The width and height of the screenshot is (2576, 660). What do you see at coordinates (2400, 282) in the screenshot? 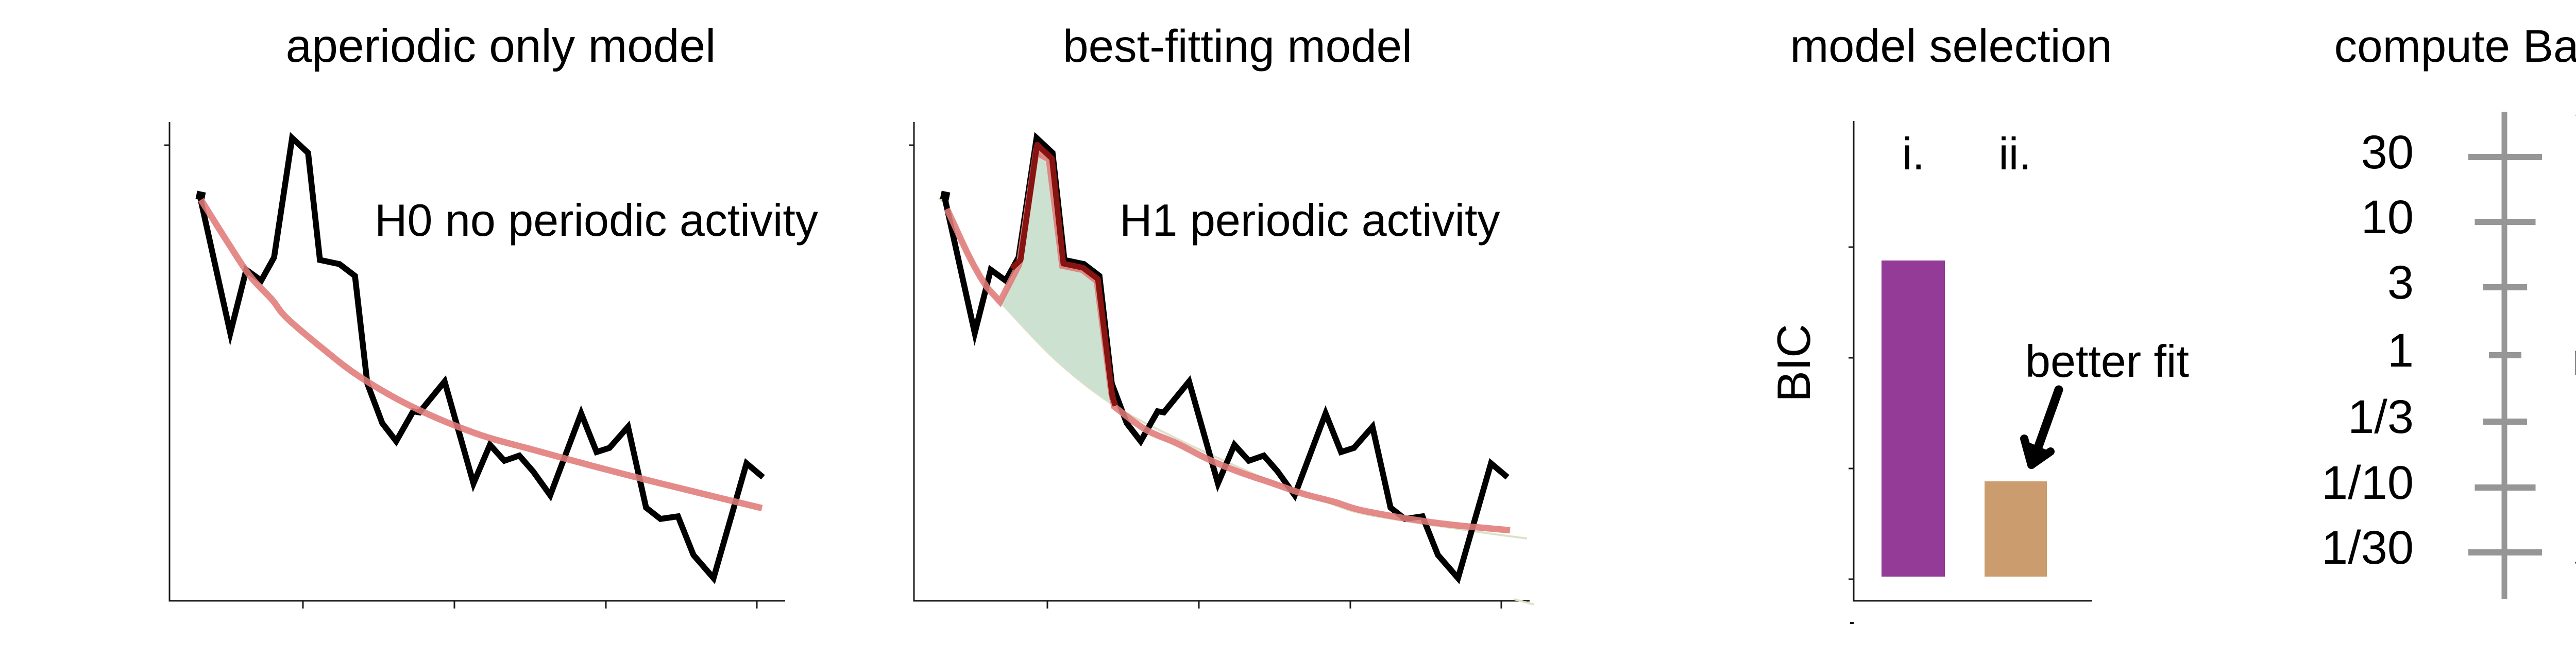
I see `svg-text: 3` at bounding box center [2400, 282].